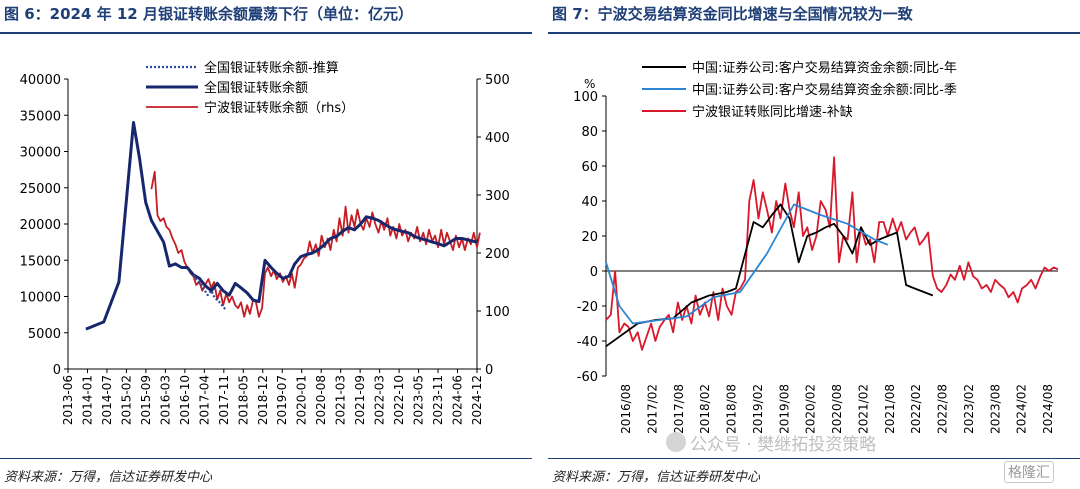 The width and height of the screenshot is (1080, 489). I want to click on y2-tick-label: 300, so click(497, 196).